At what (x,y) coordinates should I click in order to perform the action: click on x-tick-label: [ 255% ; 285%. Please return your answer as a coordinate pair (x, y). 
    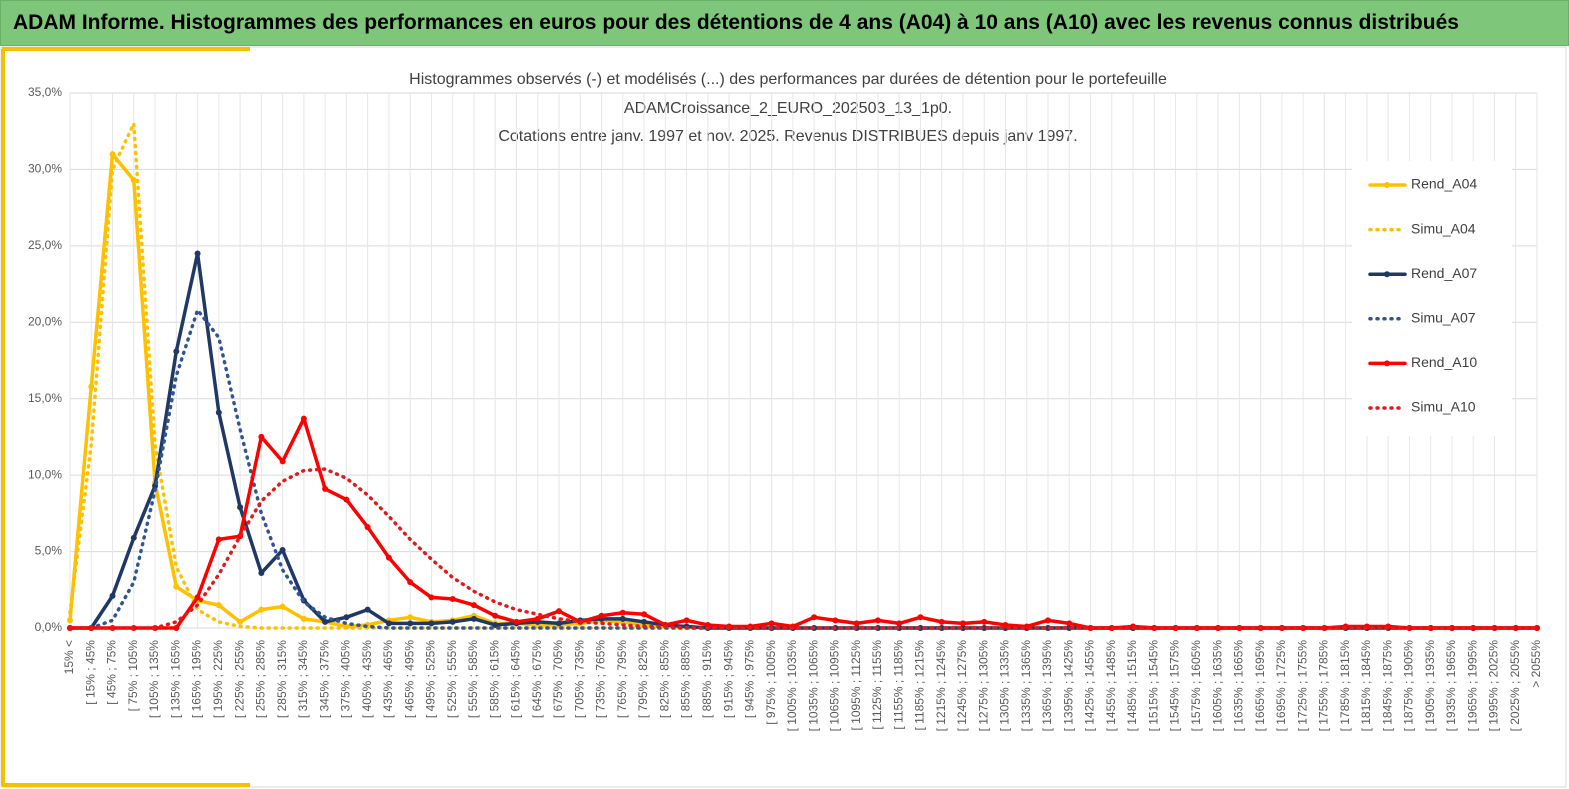
    Looking at the image, I should click on (261, 679).